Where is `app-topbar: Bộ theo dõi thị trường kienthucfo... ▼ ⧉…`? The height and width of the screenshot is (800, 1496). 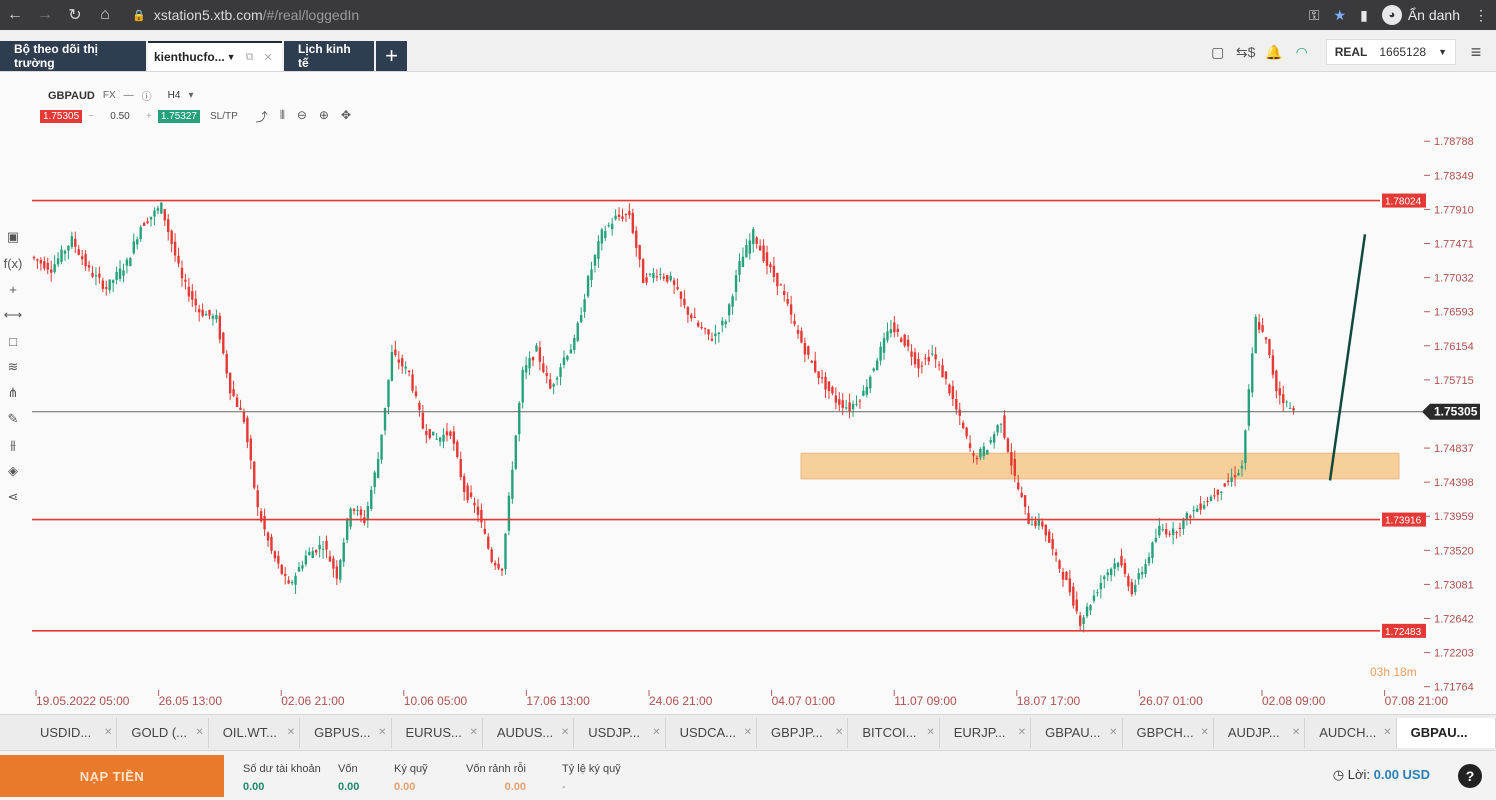
app-topbar: Bộ theo dõi thị trường kienthucfo... ▼ ⧉… is located at coordinates (748, 51).